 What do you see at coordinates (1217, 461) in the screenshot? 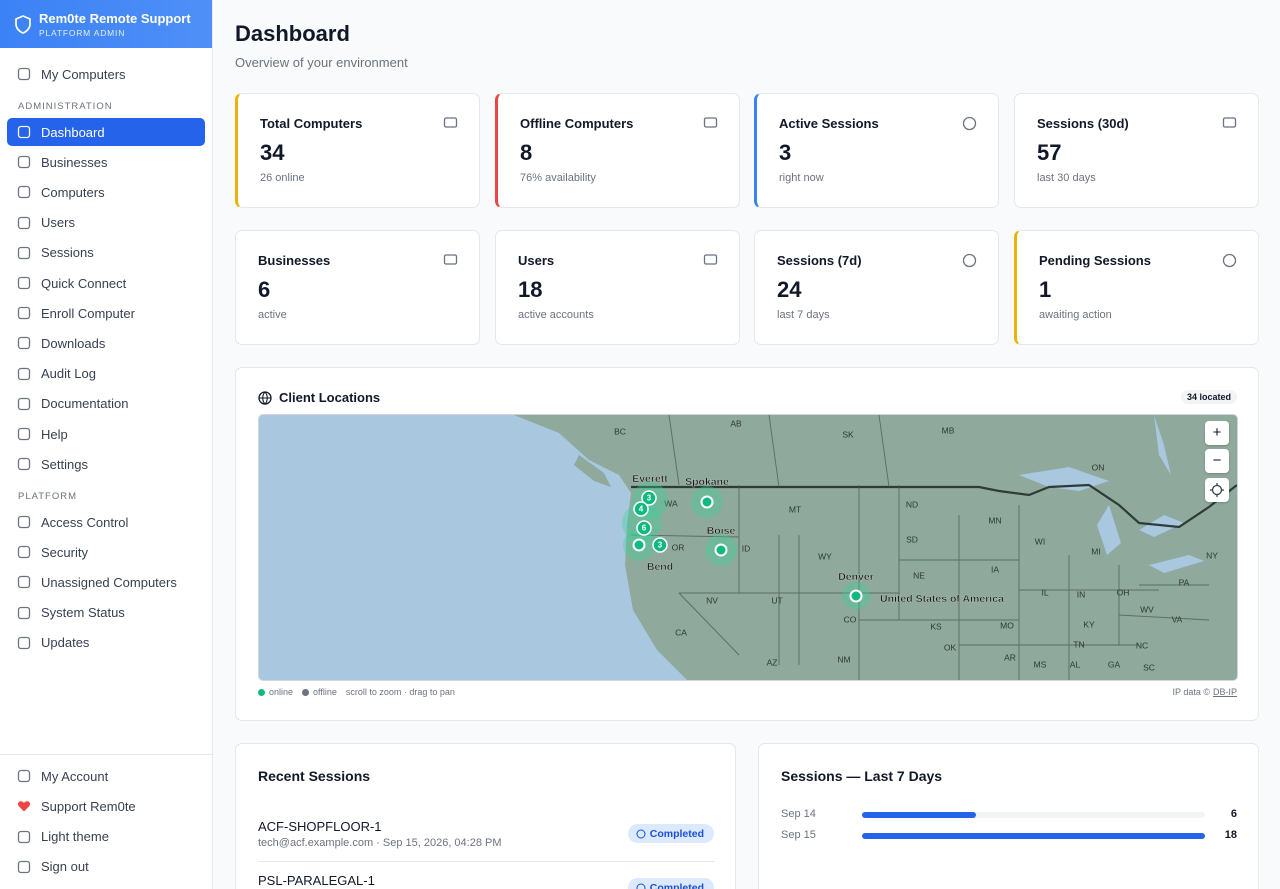
I see `zoom-button: −` at bounding box center [1217, 461].